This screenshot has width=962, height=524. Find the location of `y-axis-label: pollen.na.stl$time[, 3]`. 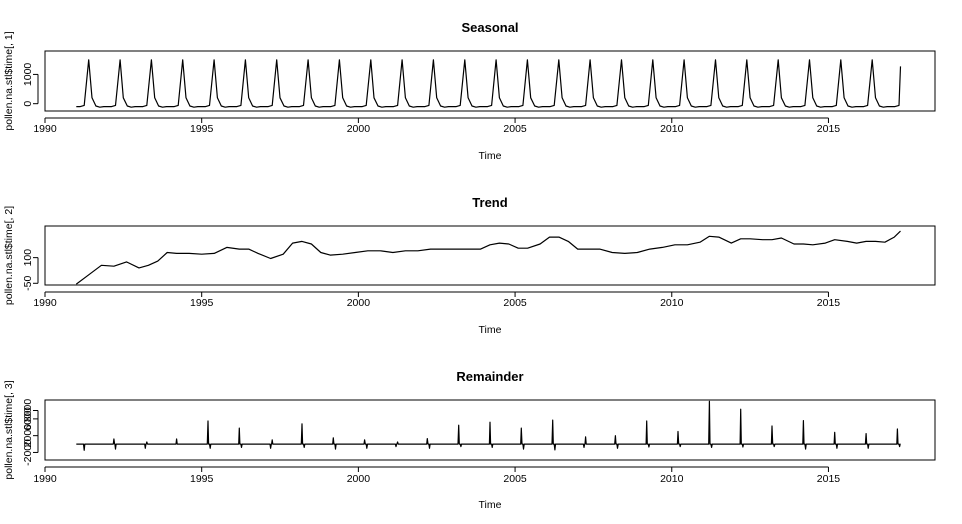

y-axis-label: pollen.na.stl$time[, 3] is located at coordinates (9, 429).